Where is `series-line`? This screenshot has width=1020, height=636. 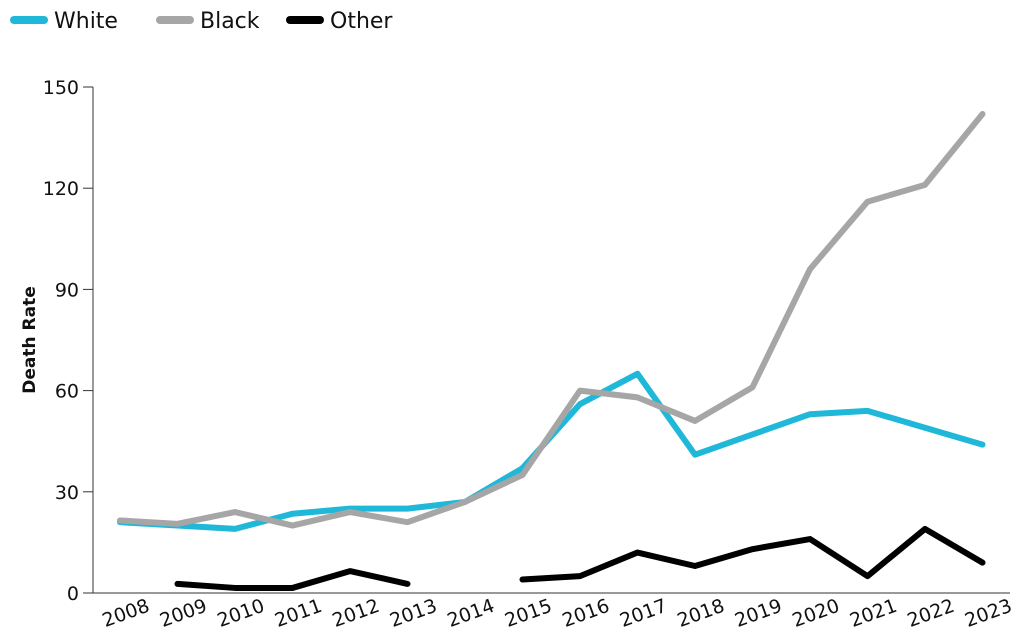 series-line is located at coordinates (580, 558).